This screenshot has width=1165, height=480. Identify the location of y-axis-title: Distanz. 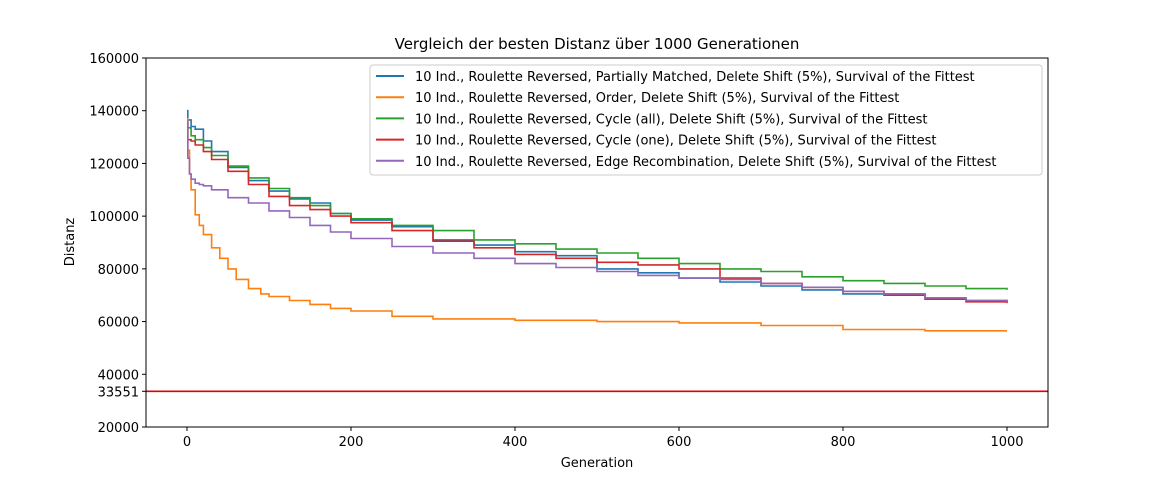
(70, 242).